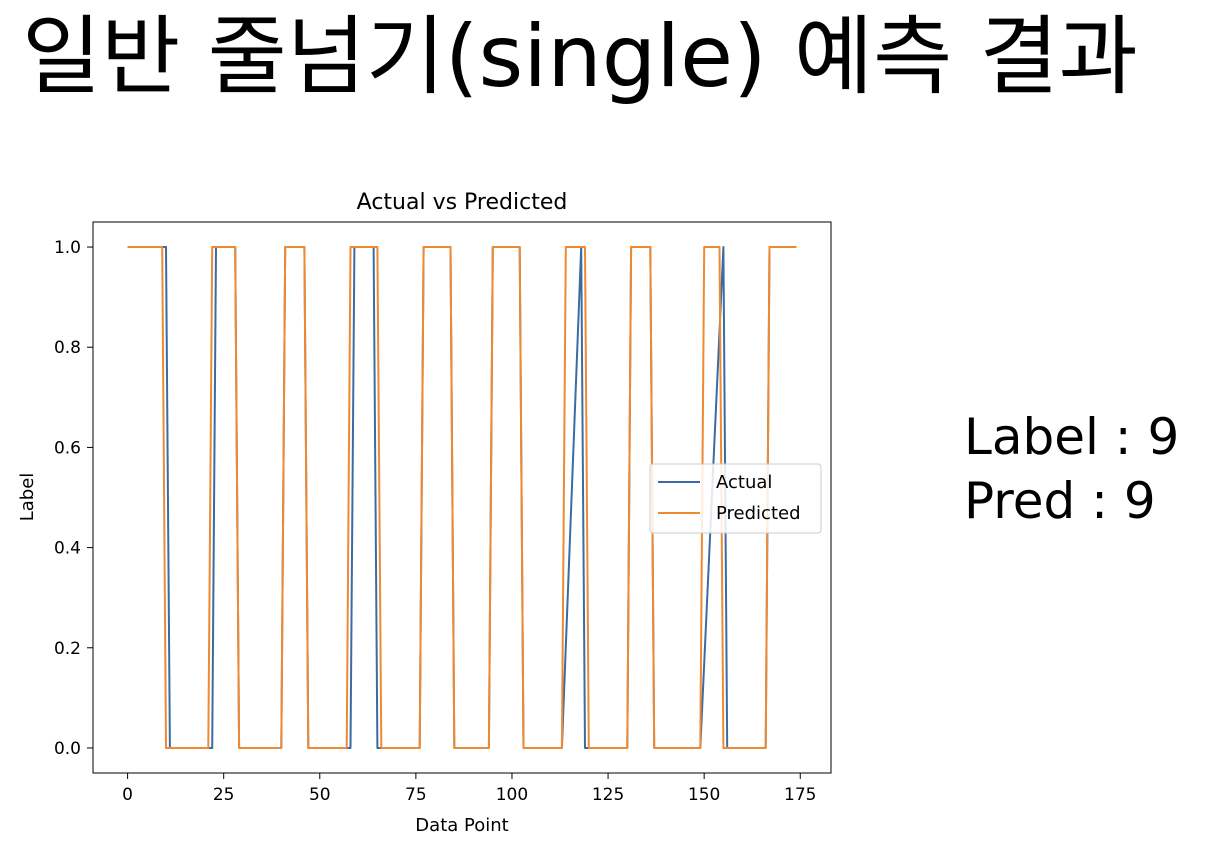 The height and width of the screenshot is (853, 1218). Describe the element at coordinates (1071, 469) in the screenshot. I see `result-info: Label : 9 Pred : 9` at that location.